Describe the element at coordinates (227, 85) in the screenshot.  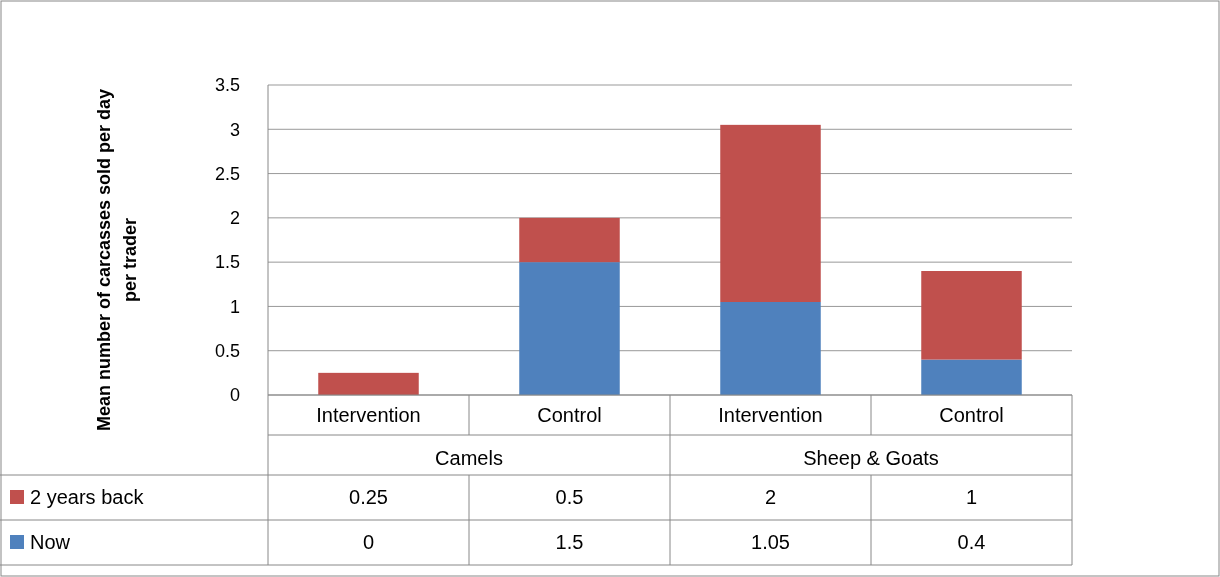
I see `y-tick-label: 3.5` at that location.